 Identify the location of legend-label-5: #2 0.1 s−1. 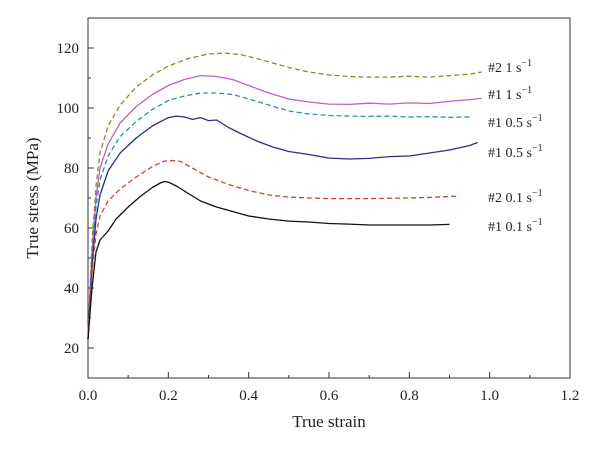
(515, 197).